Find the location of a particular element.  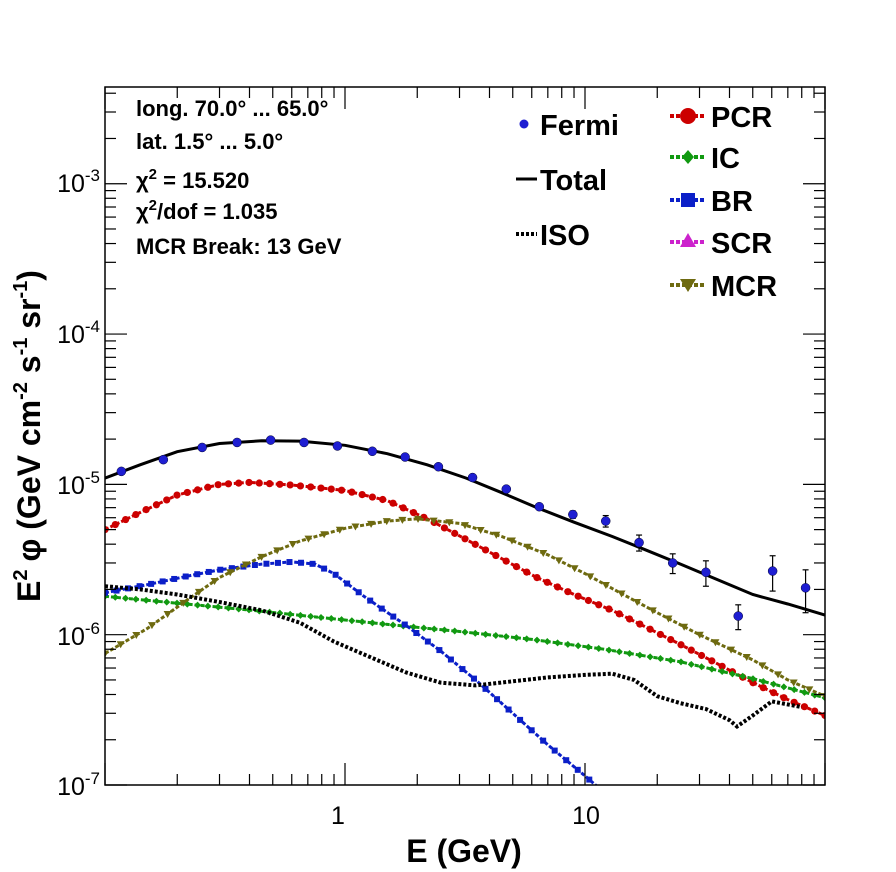

legend-pcr-marker is located at coordinates (688, 116).